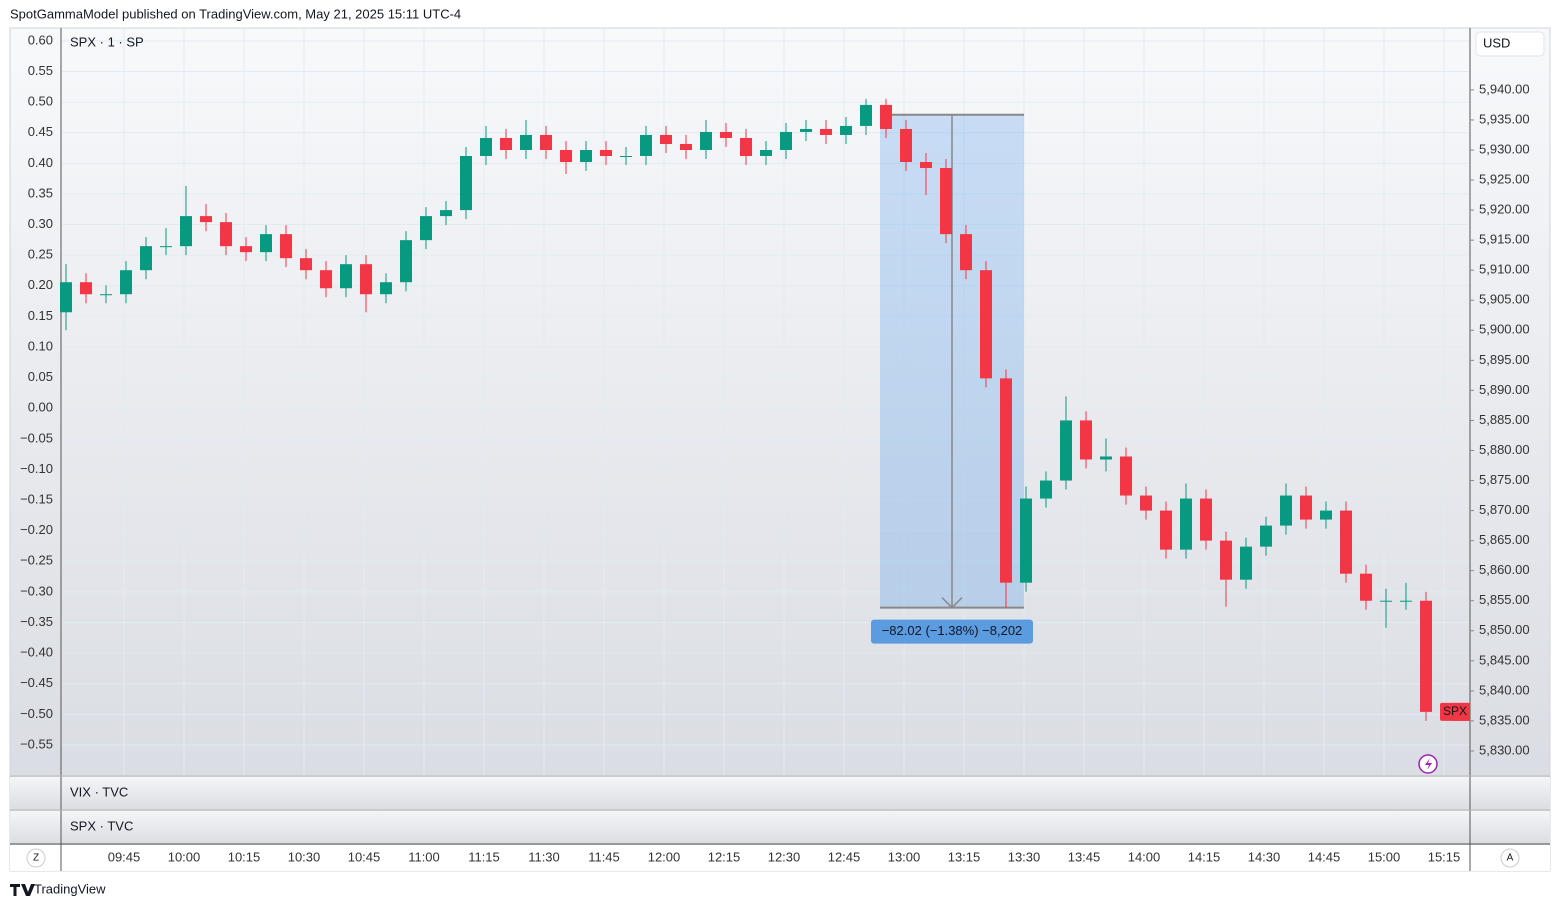 The width and height of the screenshot is (1560, 907). Describe the element at coordinates (124, 856) in the screenshot. I see `x-tick-label: 09:45` at that location.